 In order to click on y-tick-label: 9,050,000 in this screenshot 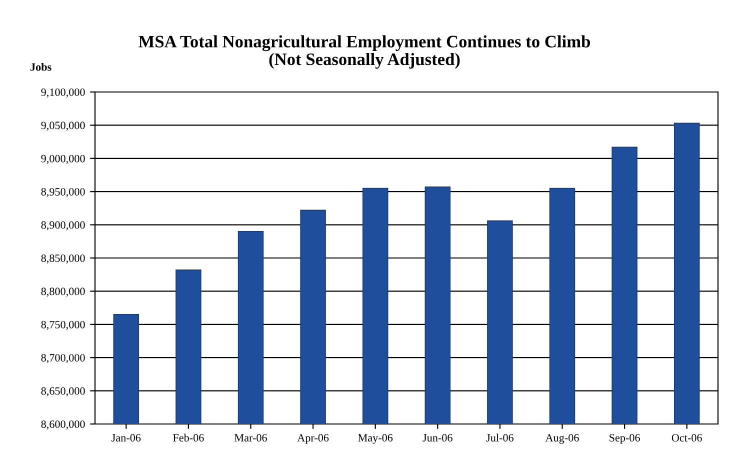, I will do `click(63, 126)`.